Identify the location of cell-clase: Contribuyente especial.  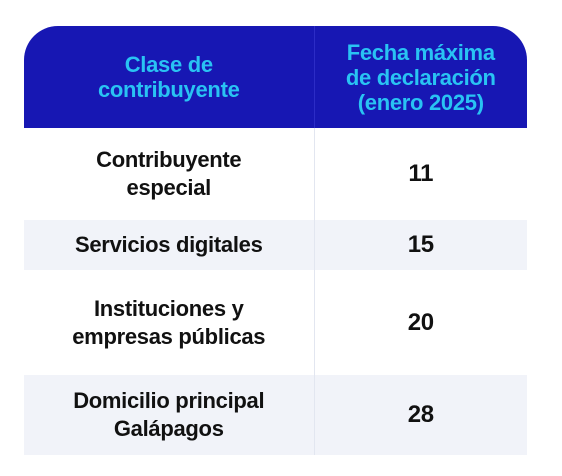
(169, 174).